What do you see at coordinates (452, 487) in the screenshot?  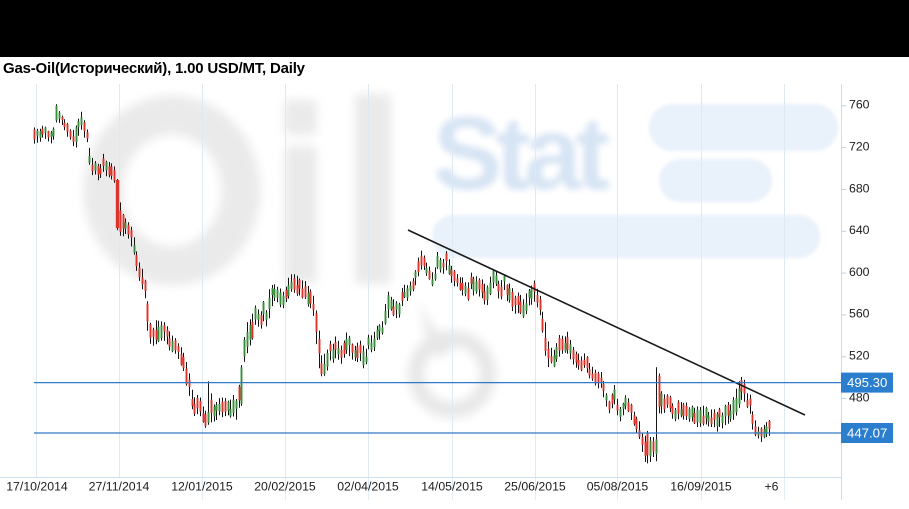 I see `svg-text: 14/05/2015` at bounding box center [452, 487].